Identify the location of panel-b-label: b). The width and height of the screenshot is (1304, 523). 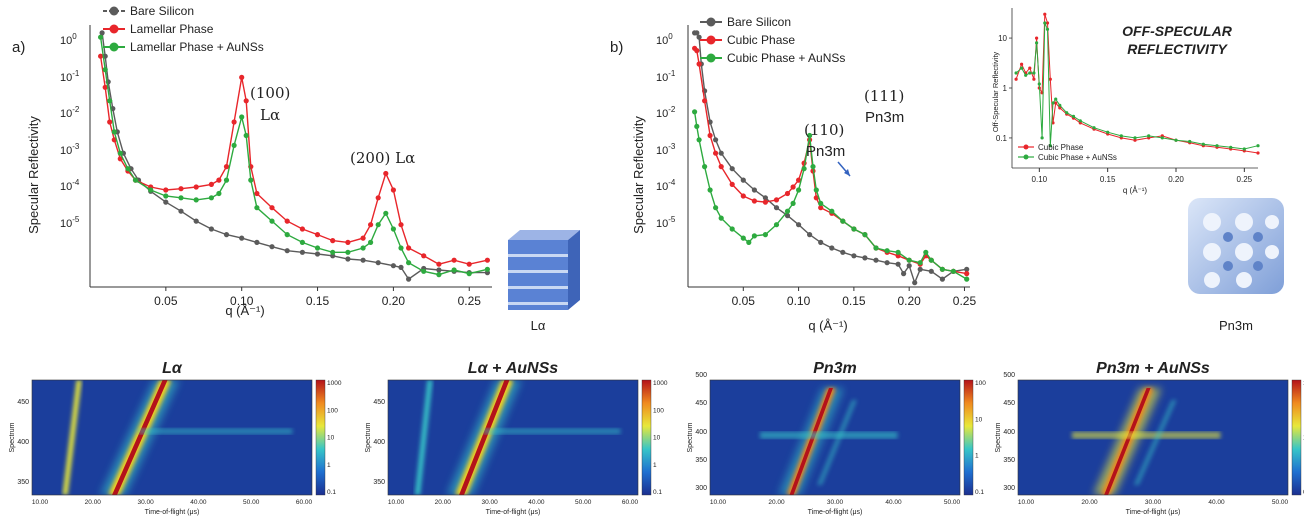
(616, 47).